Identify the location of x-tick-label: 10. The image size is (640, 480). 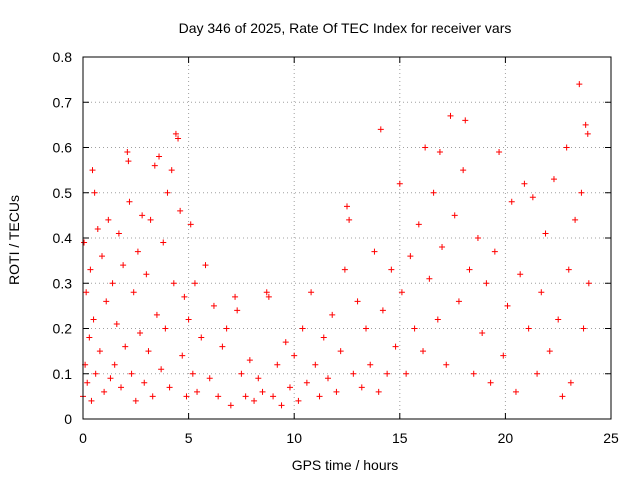
(294, 438).